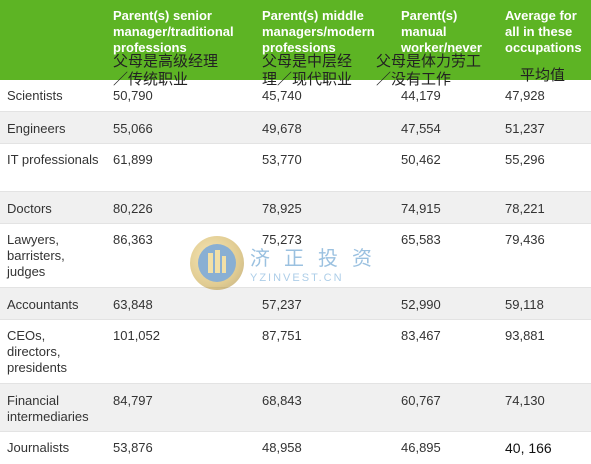  Describe the element at coordinates (282, 95) in the screenshot. I see `cell-middle: 45,740` at that location.